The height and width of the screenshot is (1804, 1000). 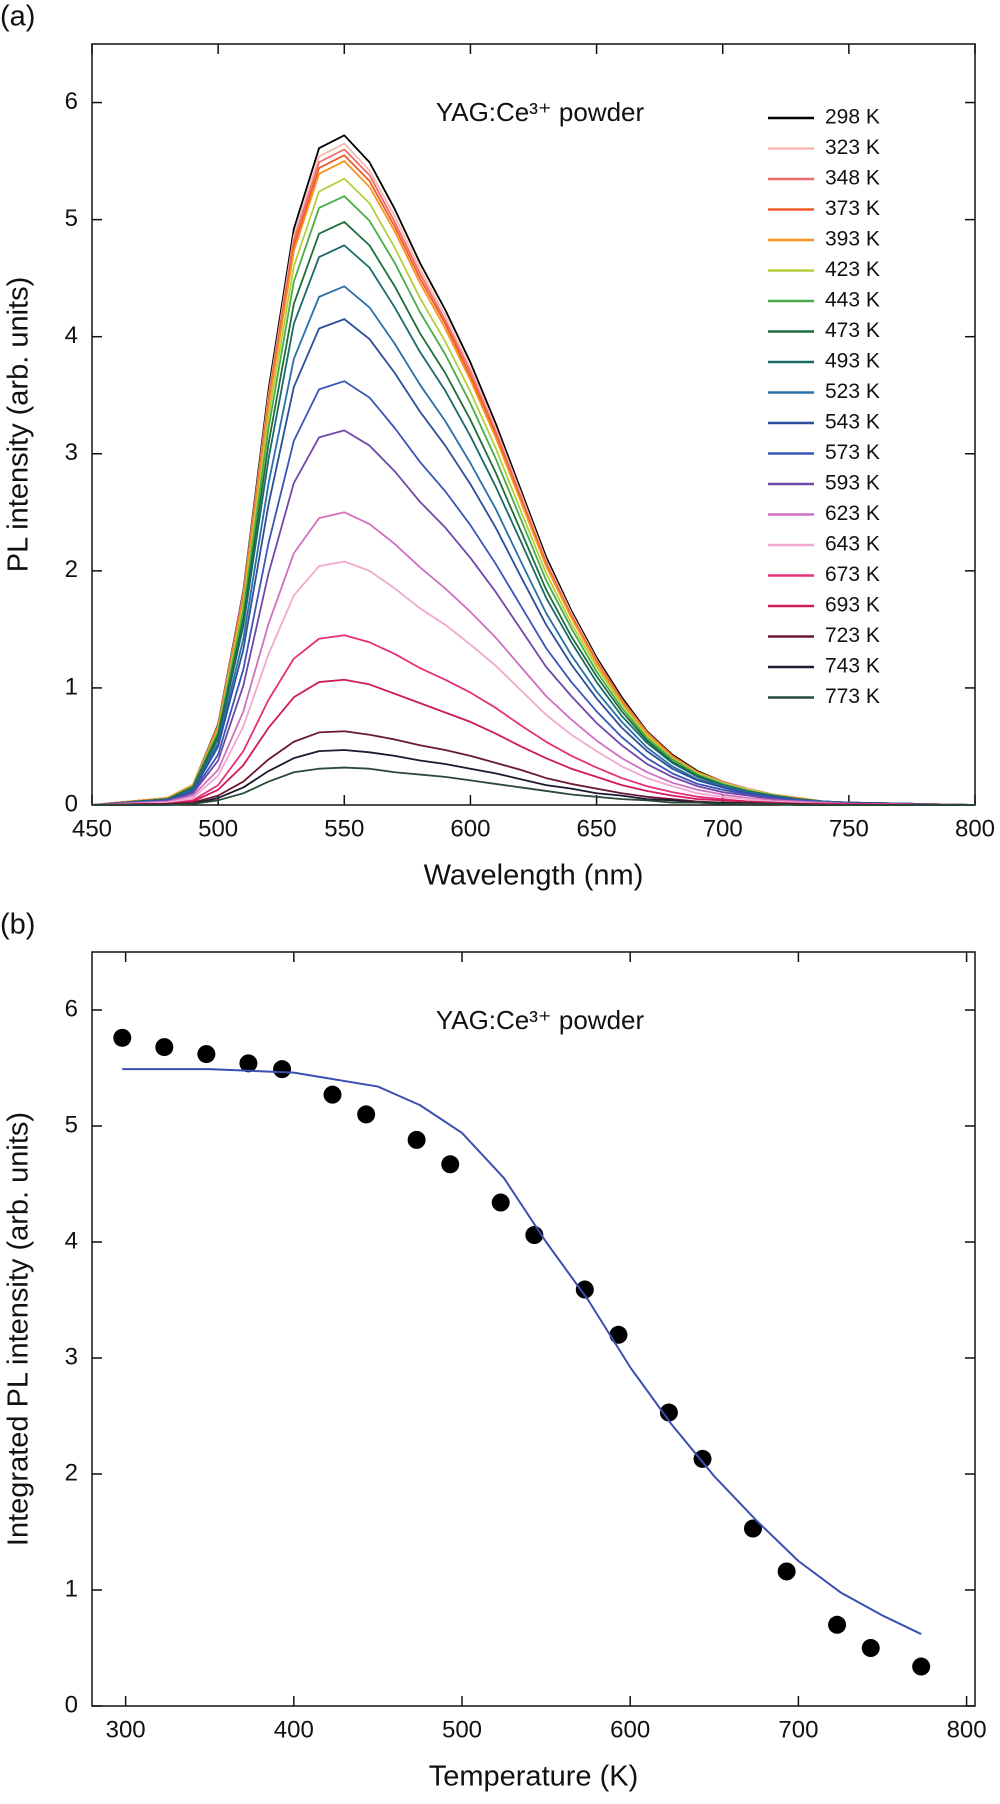 I want to click on y-axis-label: Integrated PL intensity (arb. units), so click(x=19, y=1329).